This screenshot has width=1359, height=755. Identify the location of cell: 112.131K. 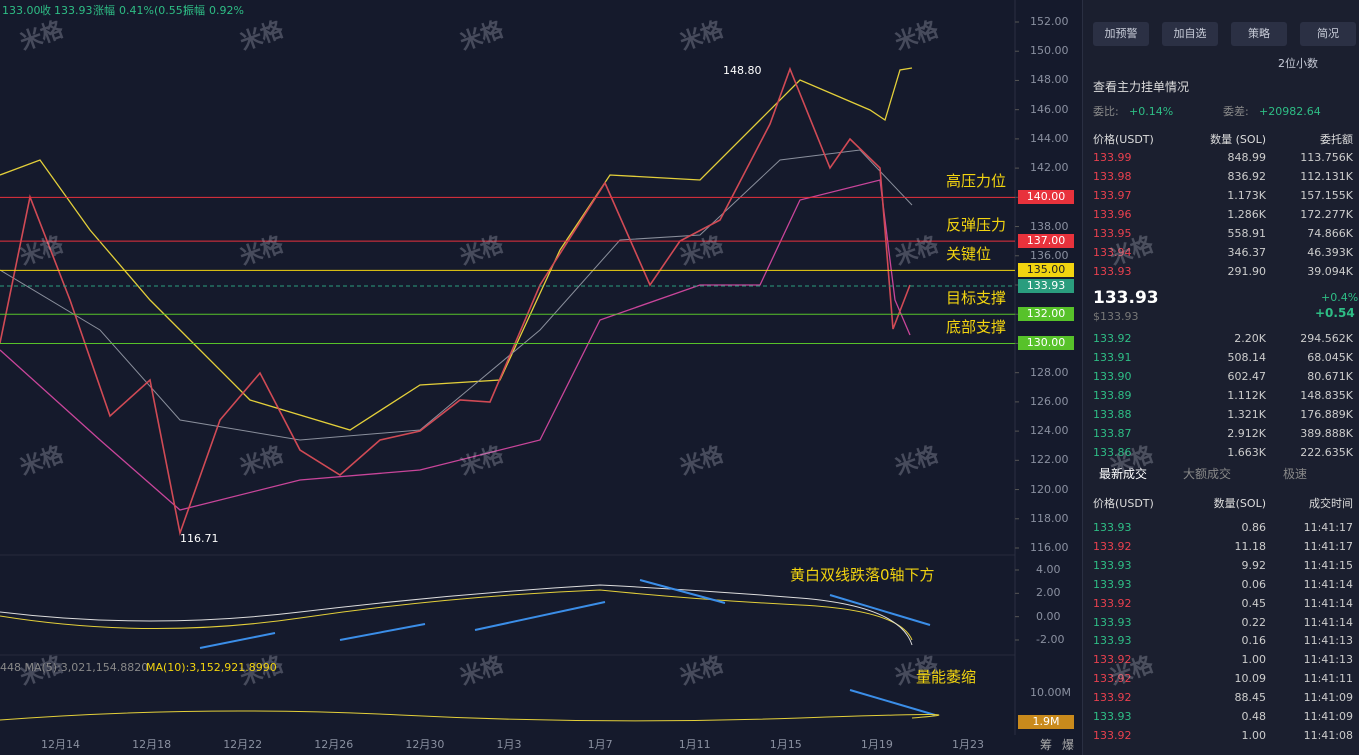
(1326, 176).